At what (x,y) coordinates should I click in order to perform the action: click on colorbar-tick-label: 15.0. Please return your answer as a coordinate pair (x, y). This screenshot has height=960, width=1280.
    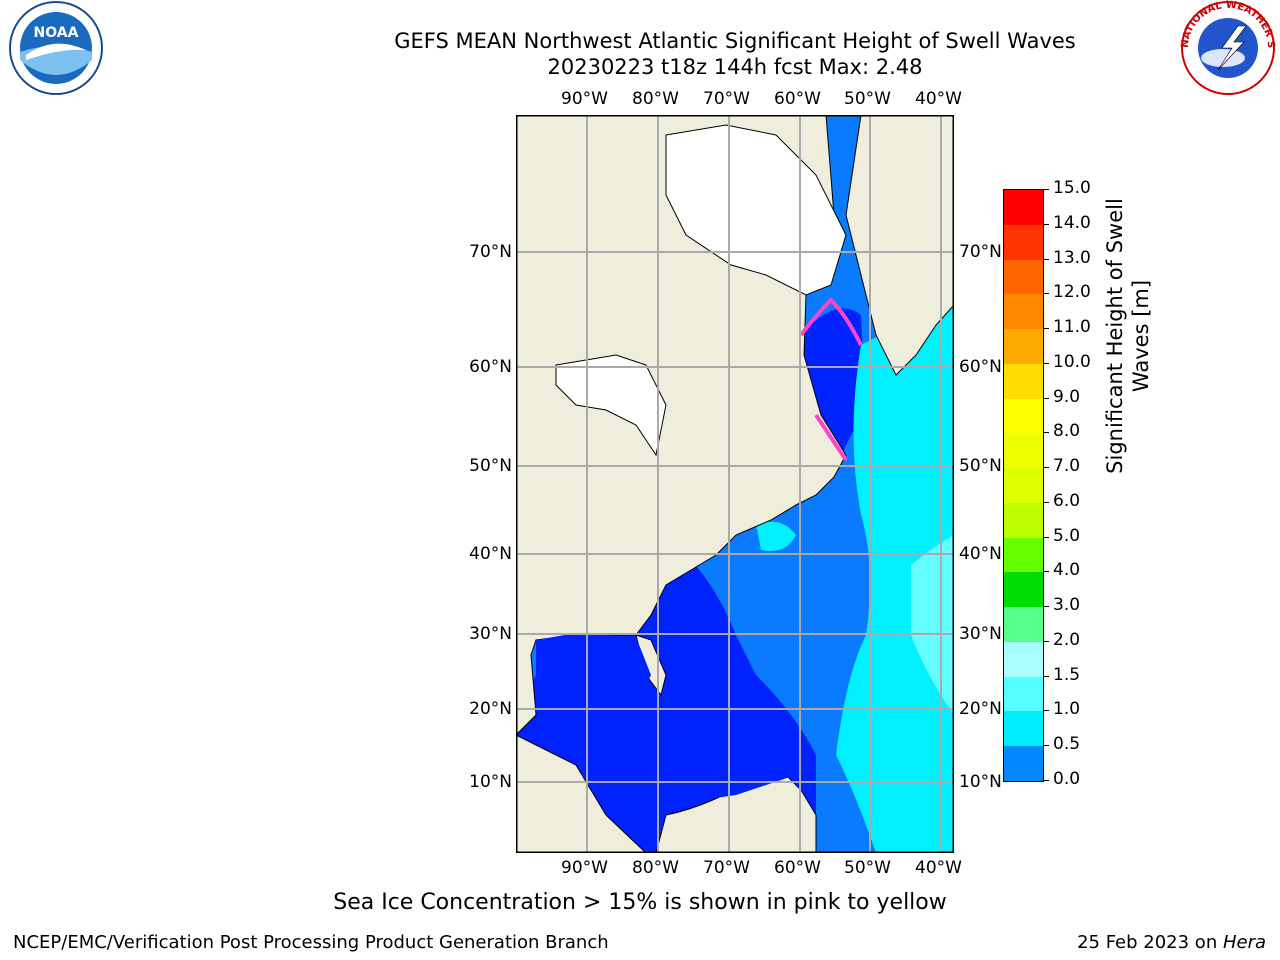
    Looking at the image, I should click on (1072, 188).